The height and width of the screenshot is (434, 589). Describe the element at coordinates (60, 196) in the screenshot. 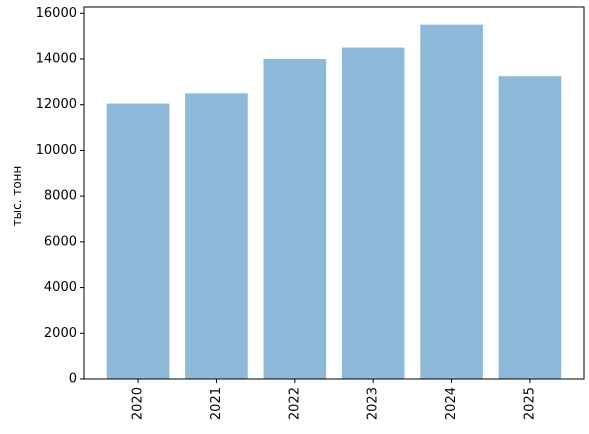

I see `y-tick-label: 8000` at that location.